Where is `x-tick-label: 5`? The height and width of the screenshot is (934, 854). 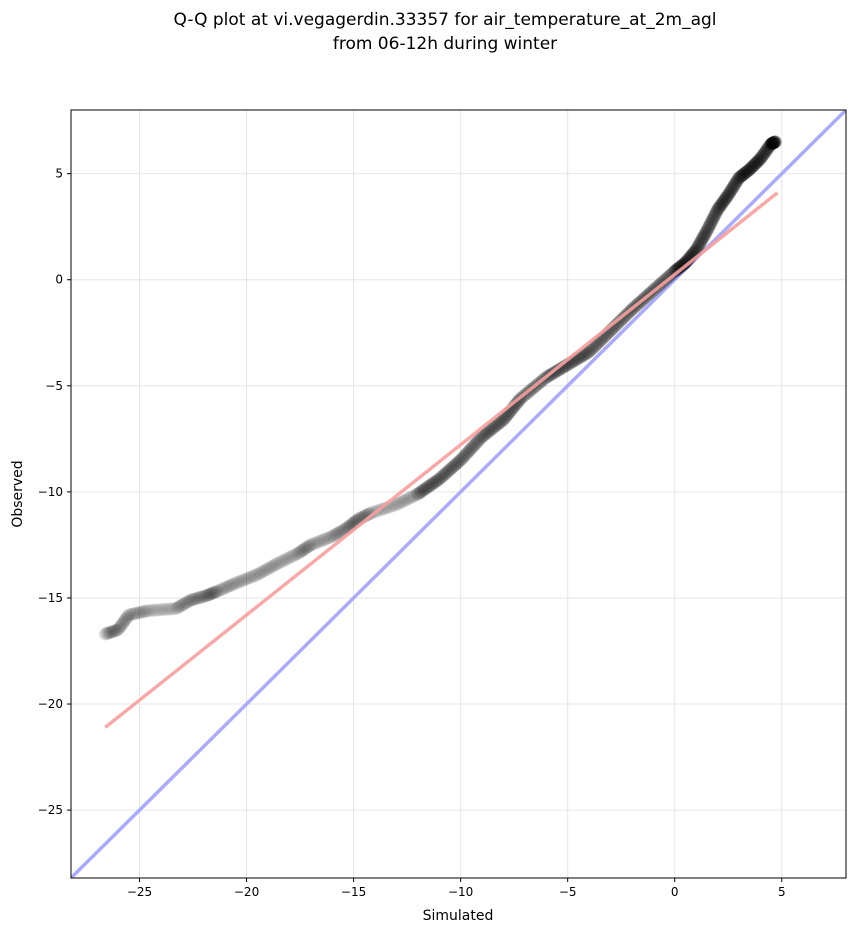 x-tick-label: 5 is located at coordinates (782, 892).